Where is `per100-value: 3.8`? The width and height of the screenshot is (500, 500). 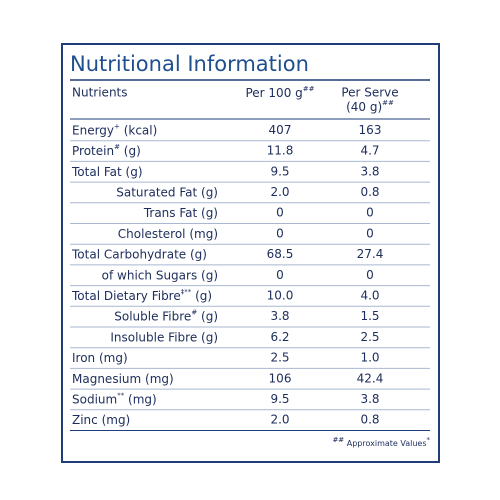
per100-value: 3.8 is located at coordinates (279, 316).